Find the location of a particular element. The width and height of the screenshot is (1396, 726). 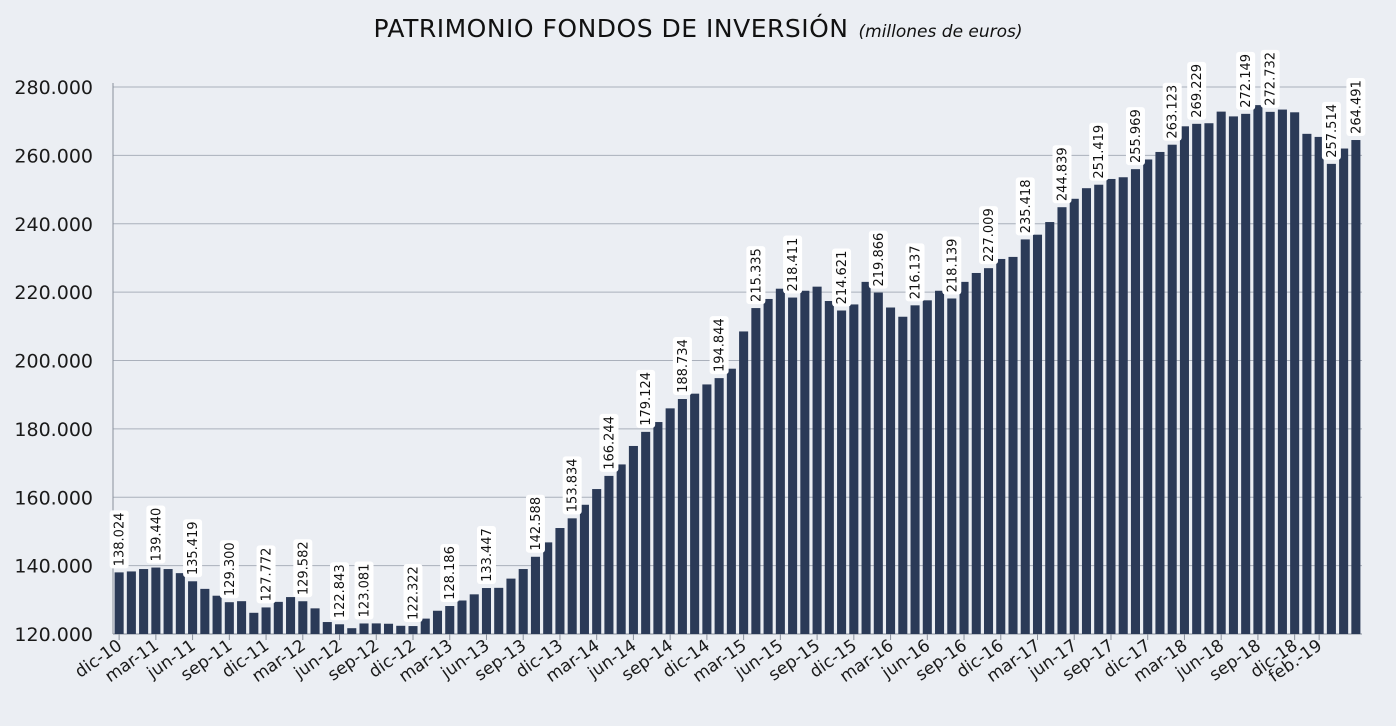

data-label: 251.419 is located at coordinates (1099, 152).